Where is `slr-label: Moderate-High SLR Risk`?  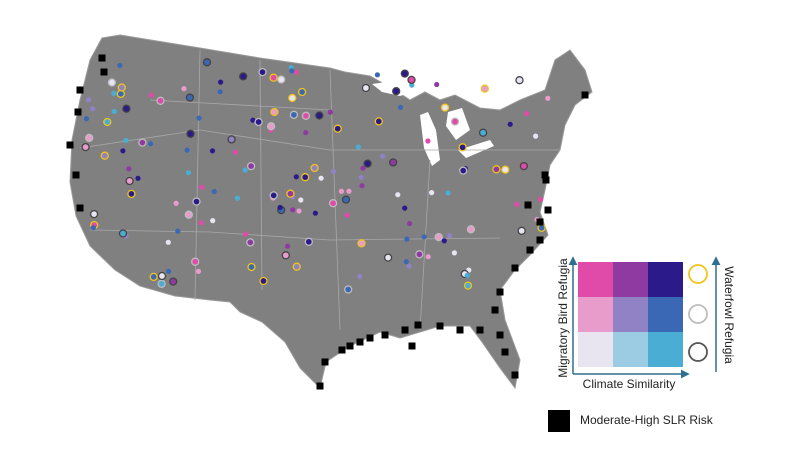 slr-label: Moderate-High SLR Risk is located at coordinates (647, 420).